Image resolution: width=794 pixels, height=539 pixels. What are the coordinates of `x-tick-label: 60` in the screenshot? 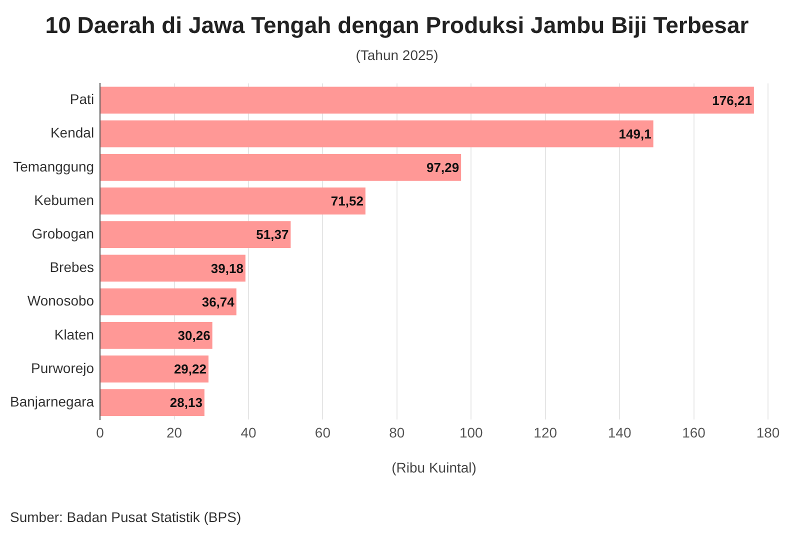 It's located at (322, 432).